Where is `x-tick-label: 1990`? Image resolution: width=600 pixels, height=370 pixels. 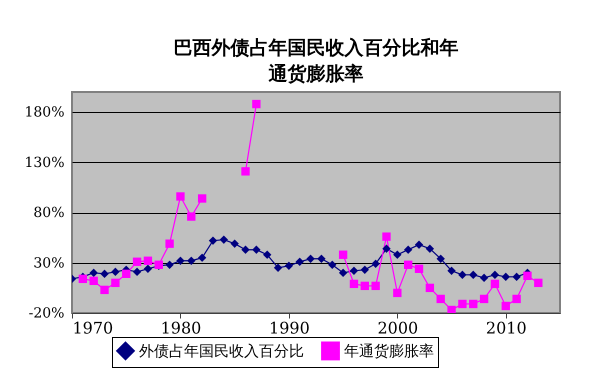 x-tick-label: 1990 is located at coordinates (289, 328).